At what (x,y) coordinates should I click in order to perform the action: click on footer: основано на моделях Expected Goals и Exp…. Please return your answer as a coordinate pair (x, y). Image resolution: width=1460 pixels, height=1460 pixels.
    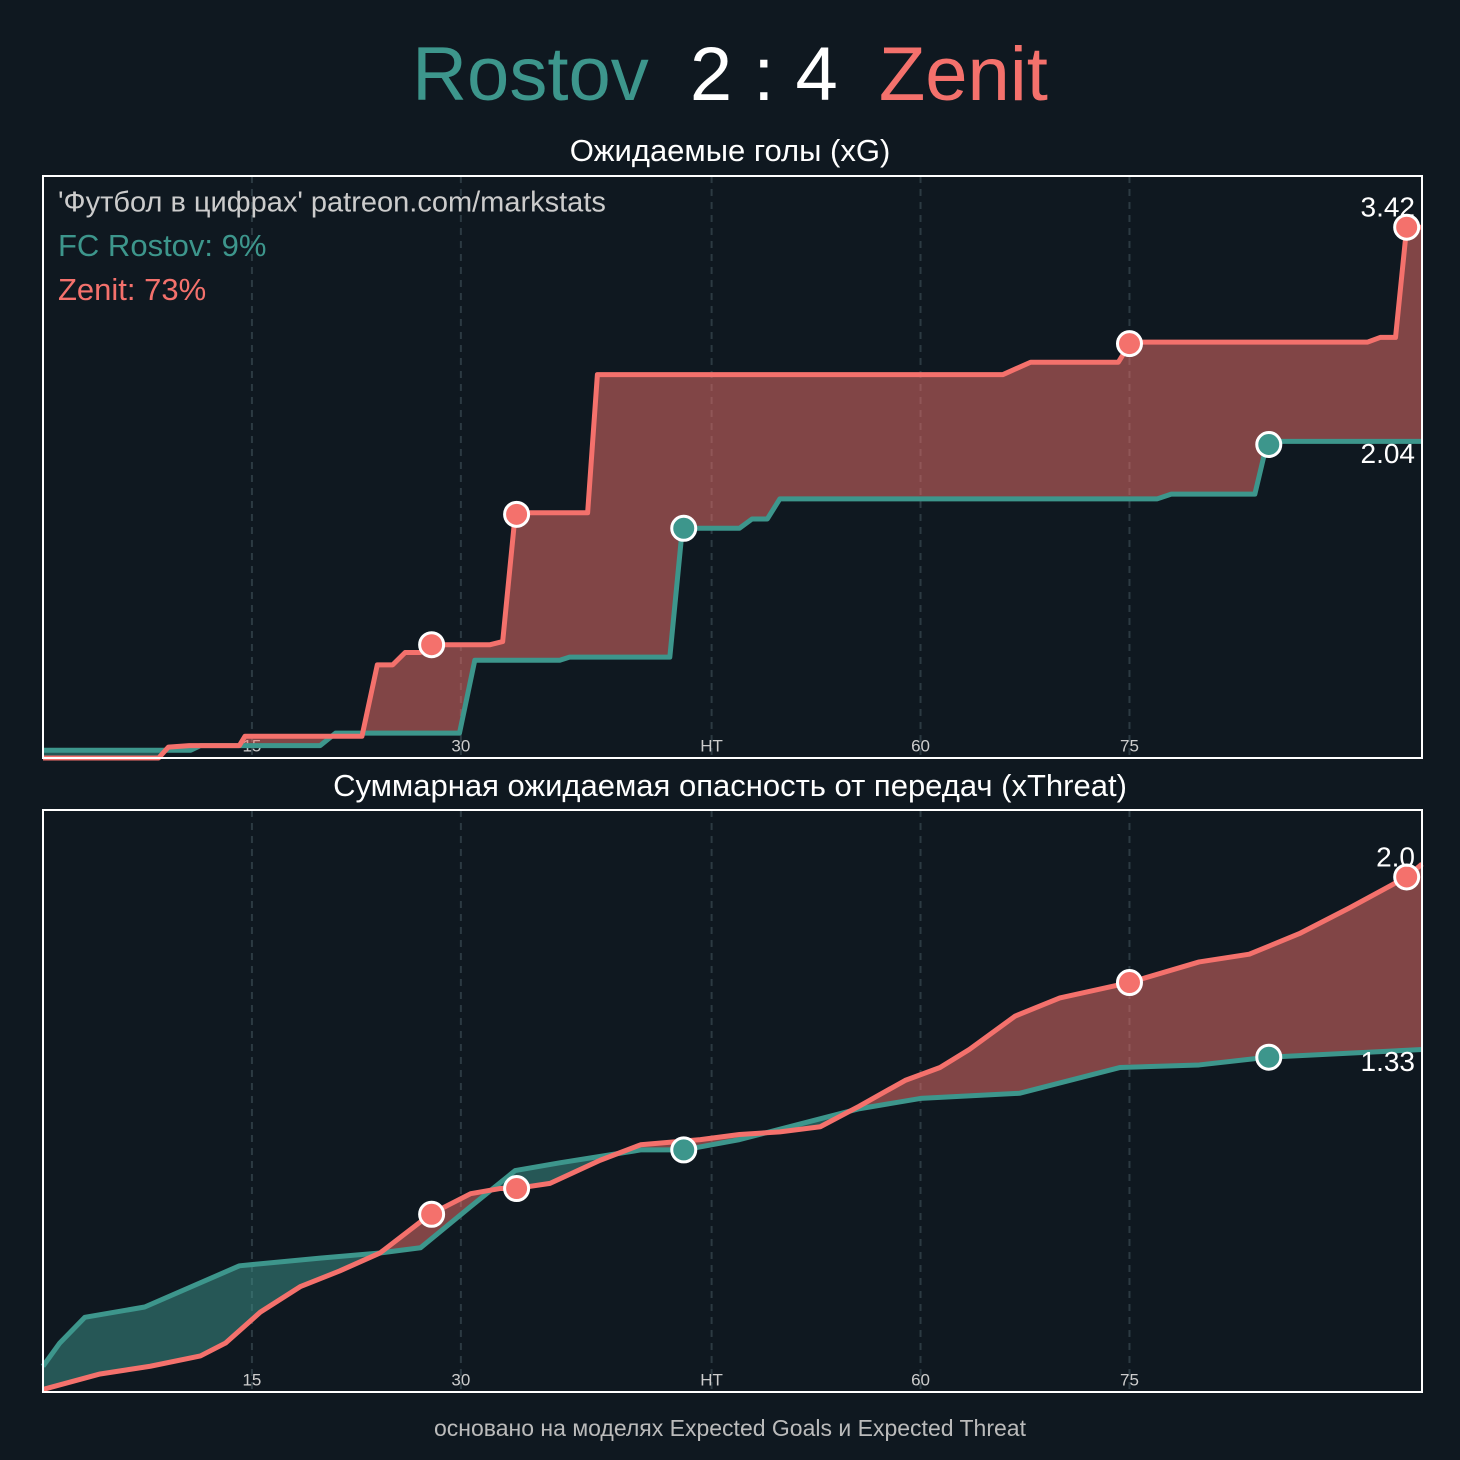
    Looking at the image, I should click on (730, 1428).